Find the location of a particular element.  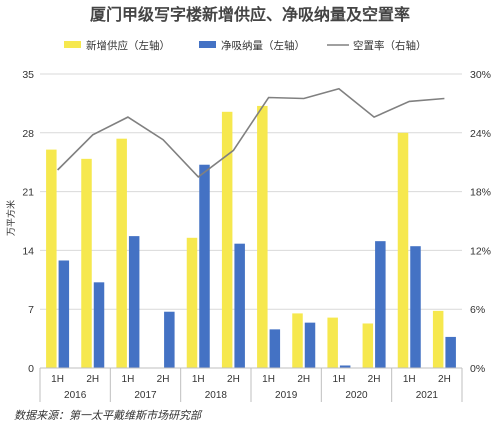

legend-label-absorption: 净吸纳量（左轴） is located at coordinates (263, 45).